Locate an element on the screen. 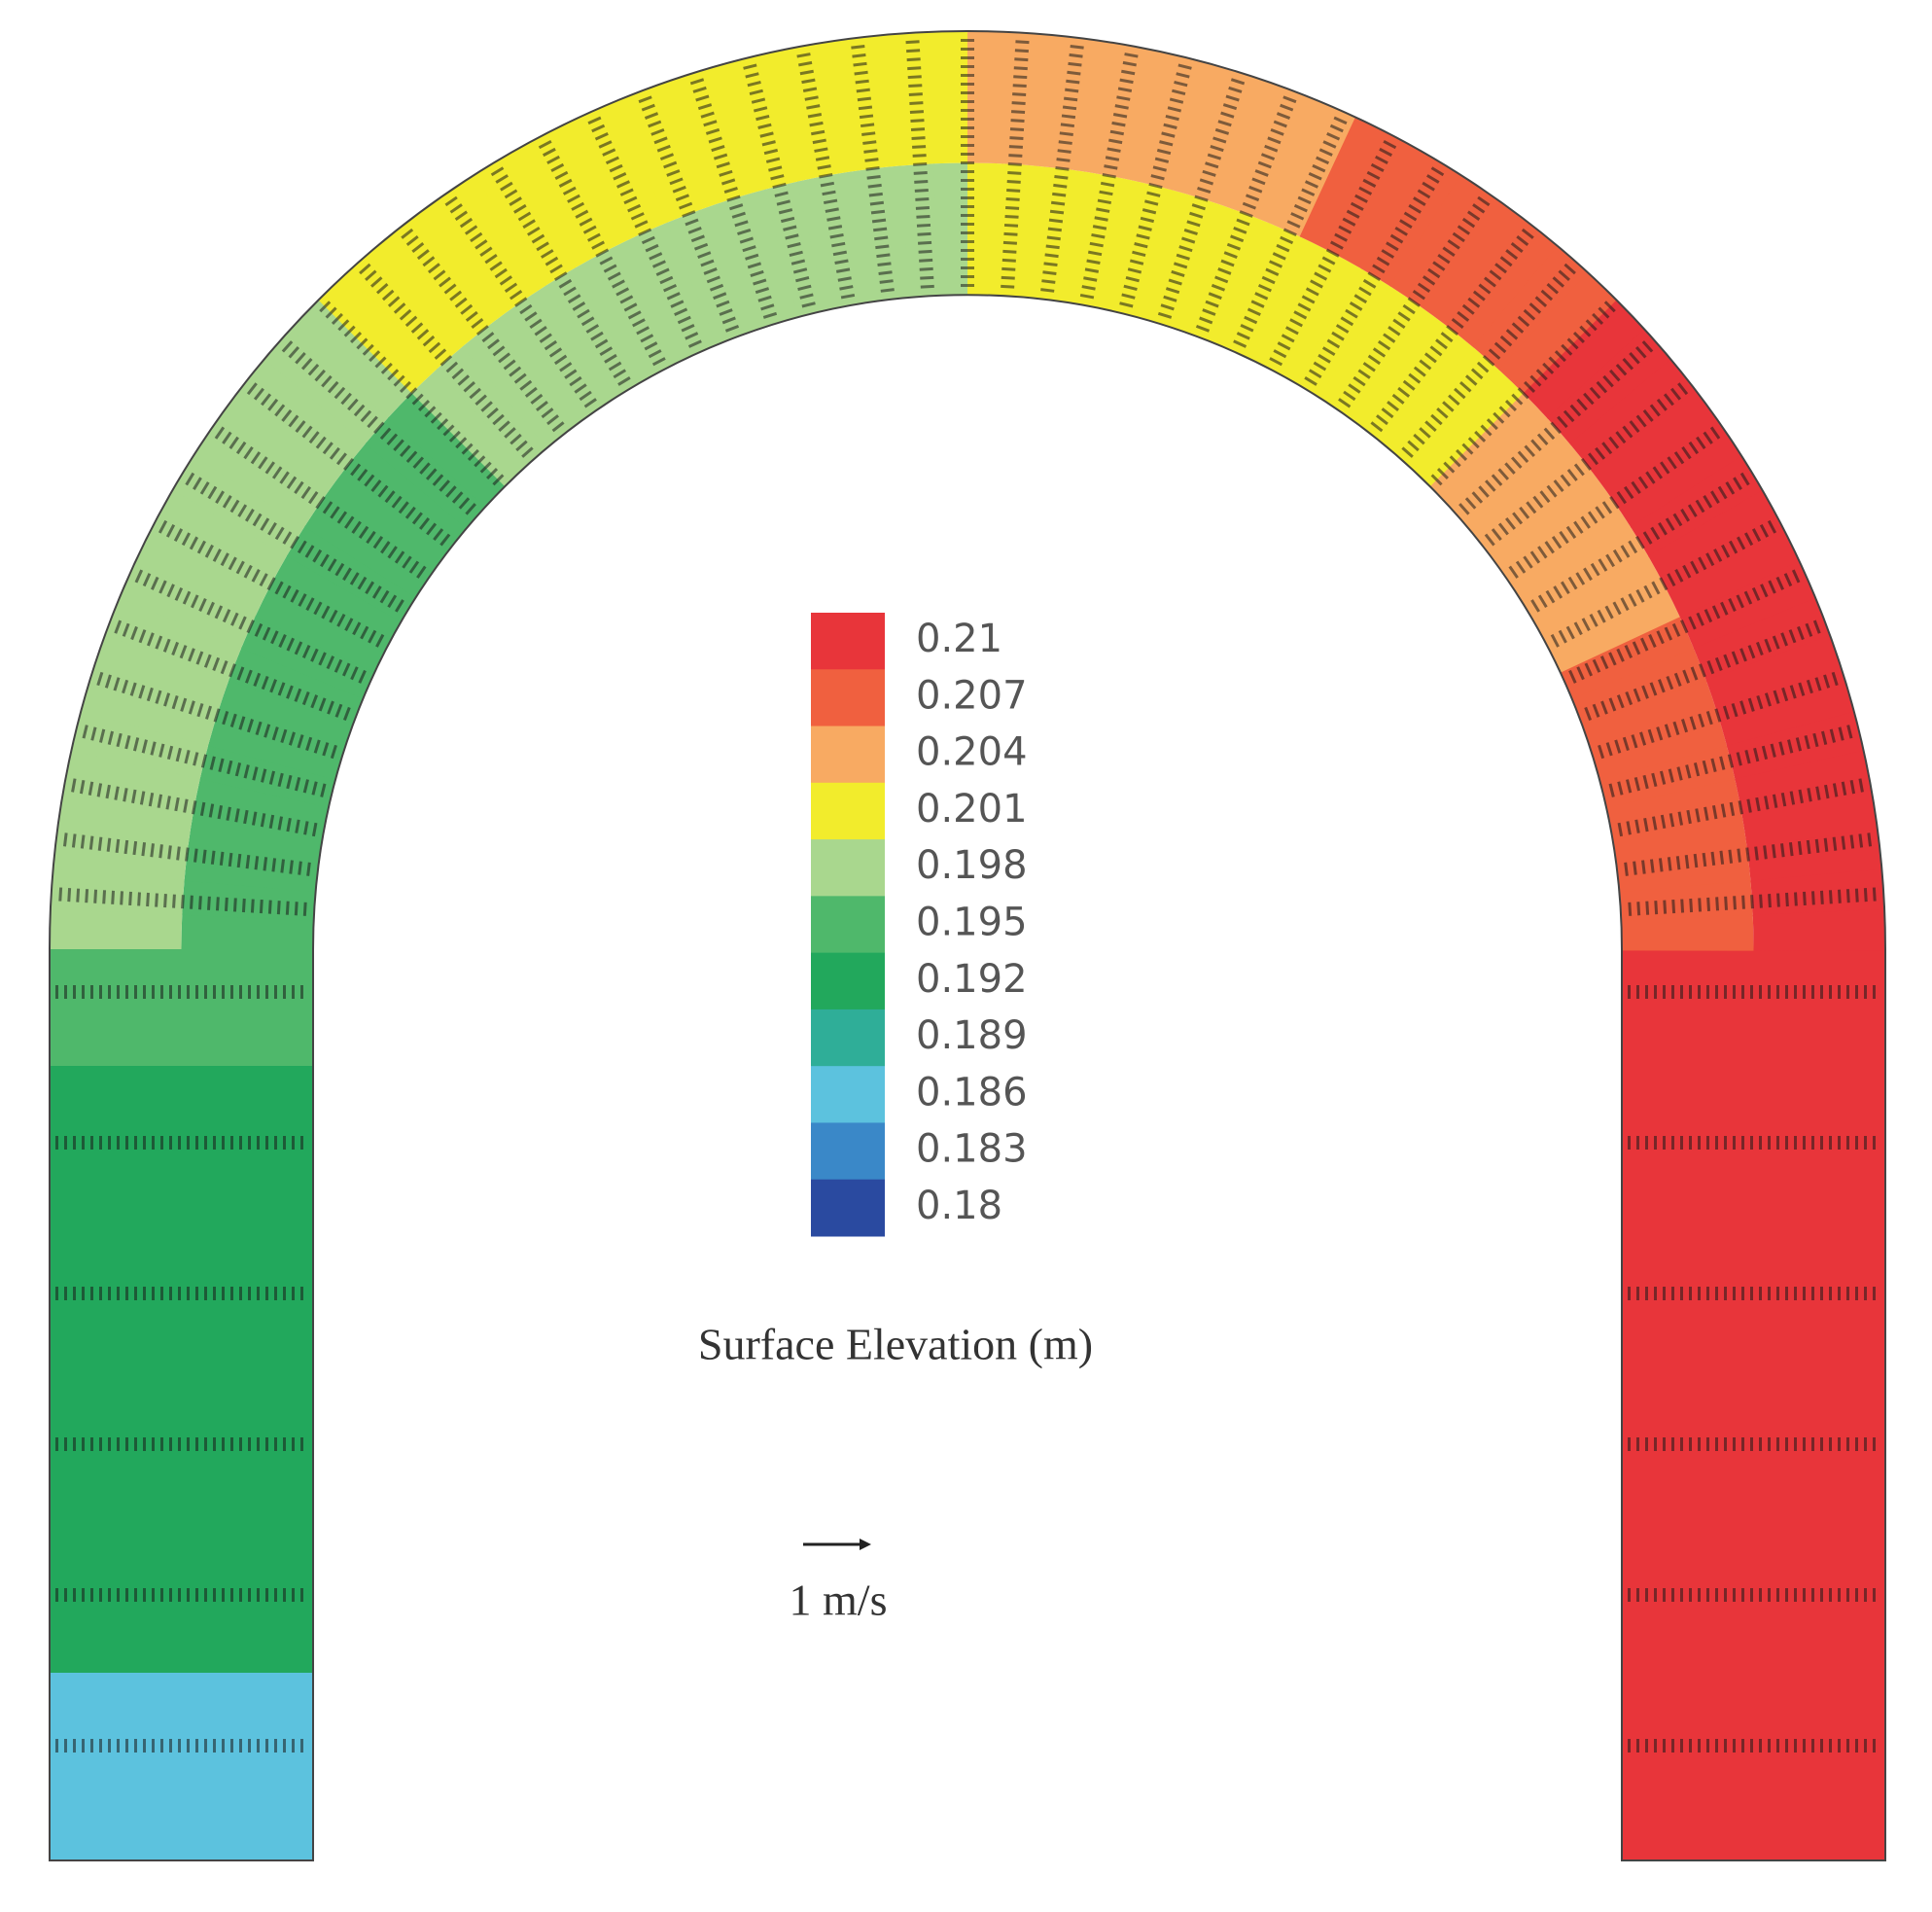 This screenshot has height=1912, width=1932. colorbar-tick-label: 0.198 is located at coordinates (972, 865).